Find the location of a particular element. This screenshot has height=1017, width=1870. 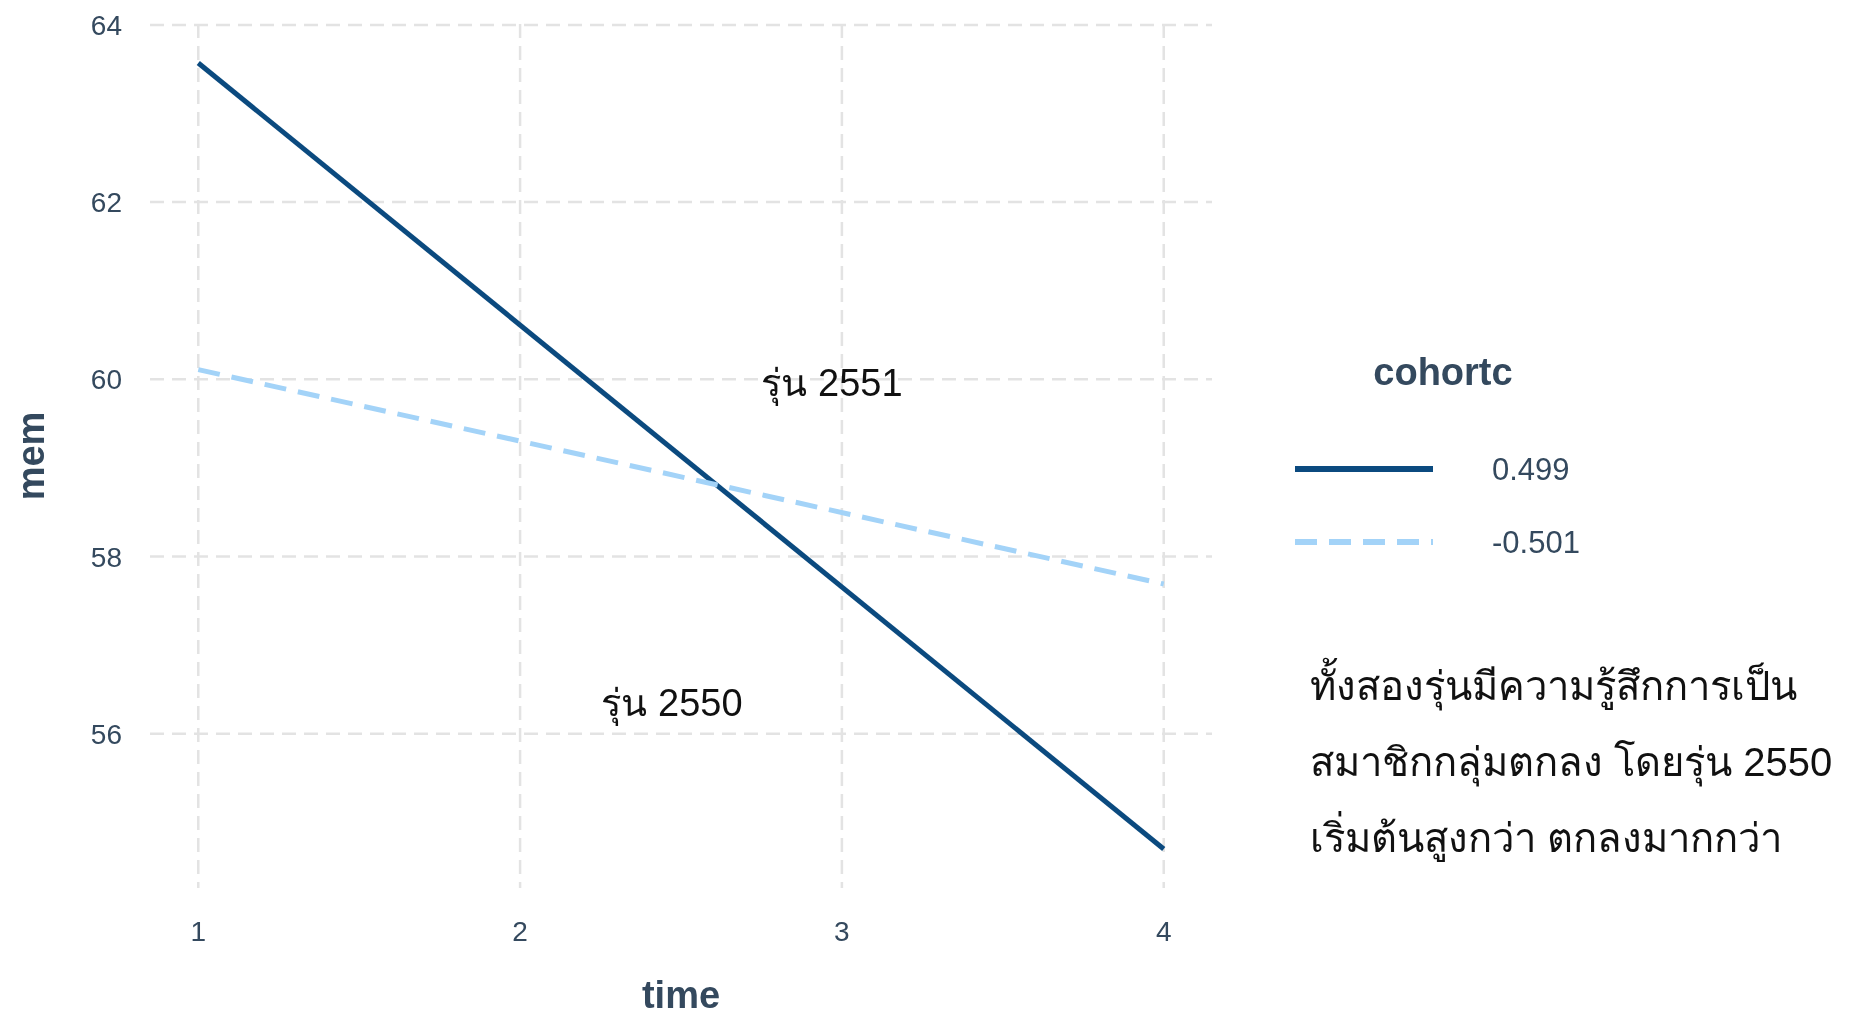

annotation: รุ่น 2551 is located at coordinates (832, 384).